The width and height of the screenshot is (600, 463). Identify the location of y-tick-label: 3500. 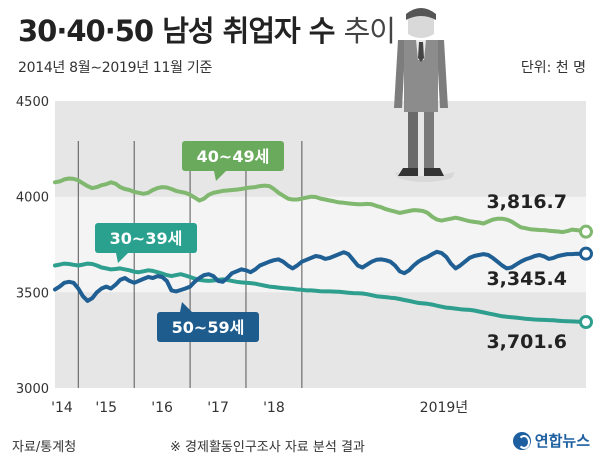
(32, 293).